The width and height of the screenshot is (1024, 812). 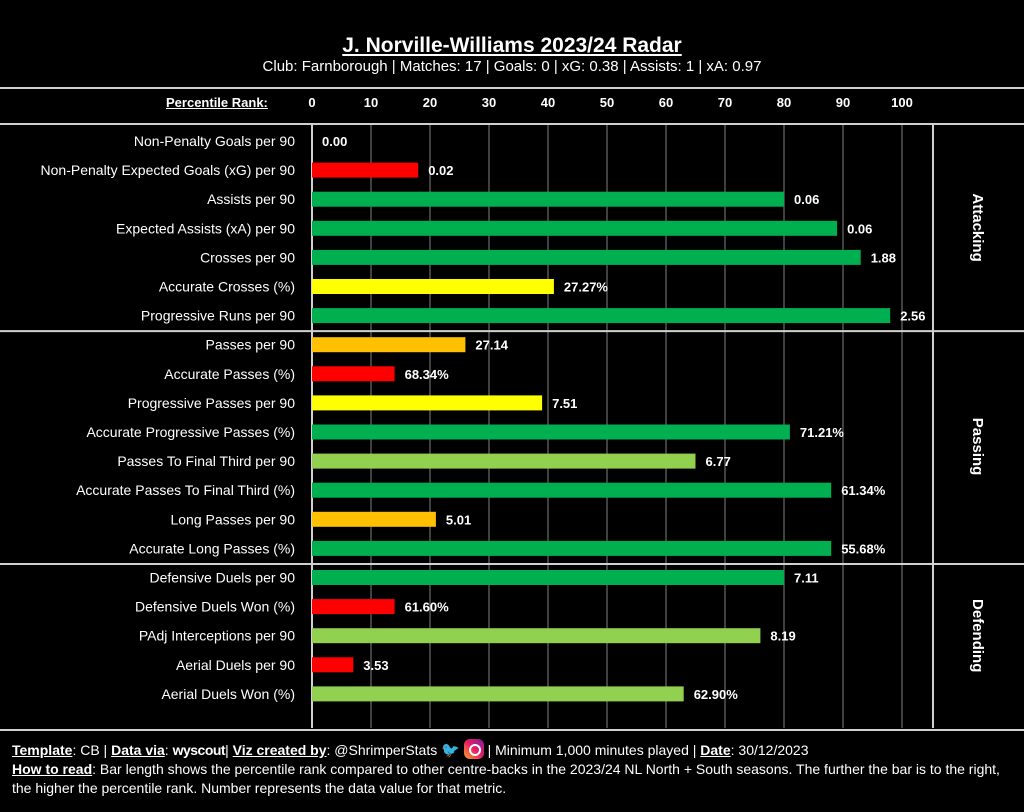 What do you see at coordinates (205, 228) in the screenshot?
I see `metric-label: Expected Assists (xA) per 90` at bounding box center [205, 228].